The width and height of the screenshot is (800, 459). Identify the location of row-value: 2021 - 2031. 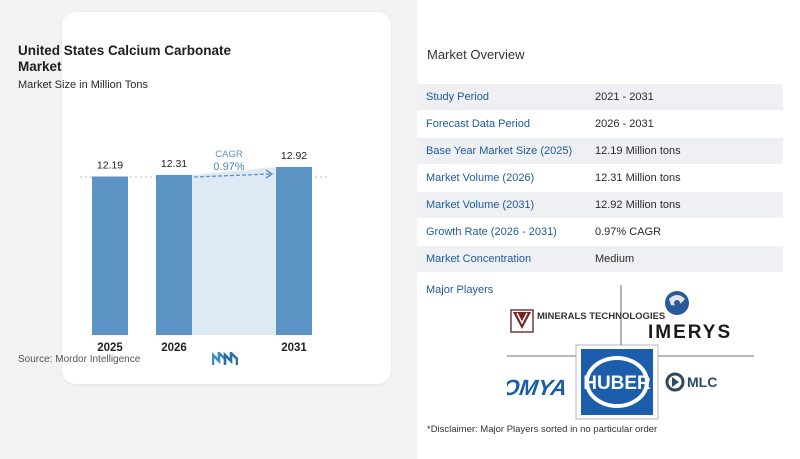
(624, 97).